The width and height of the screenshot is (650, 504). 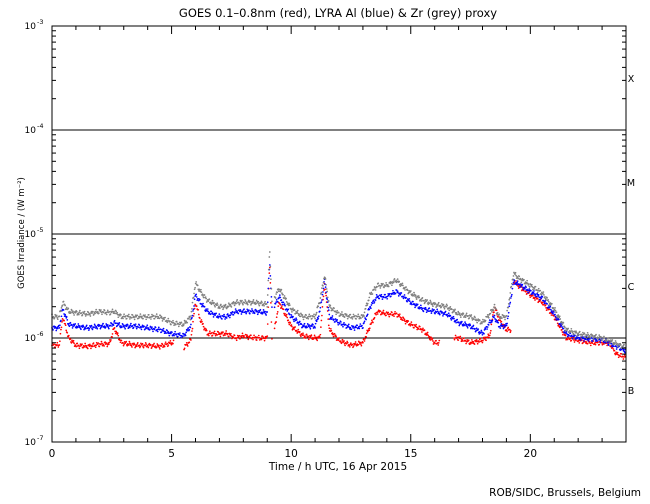 I want to click on x-tick-label: 0, so click(x=52, y=454).